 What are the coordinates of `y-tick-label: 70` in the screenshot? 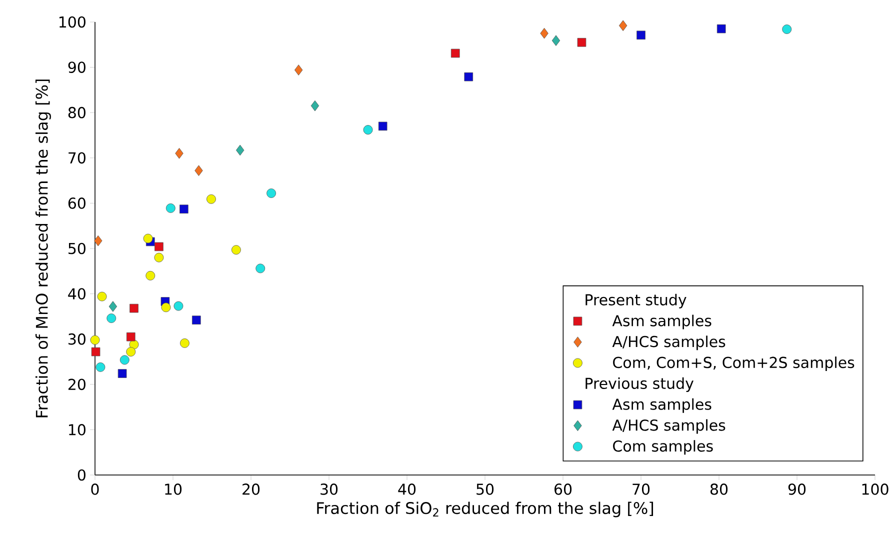 It's located at (77, 158).